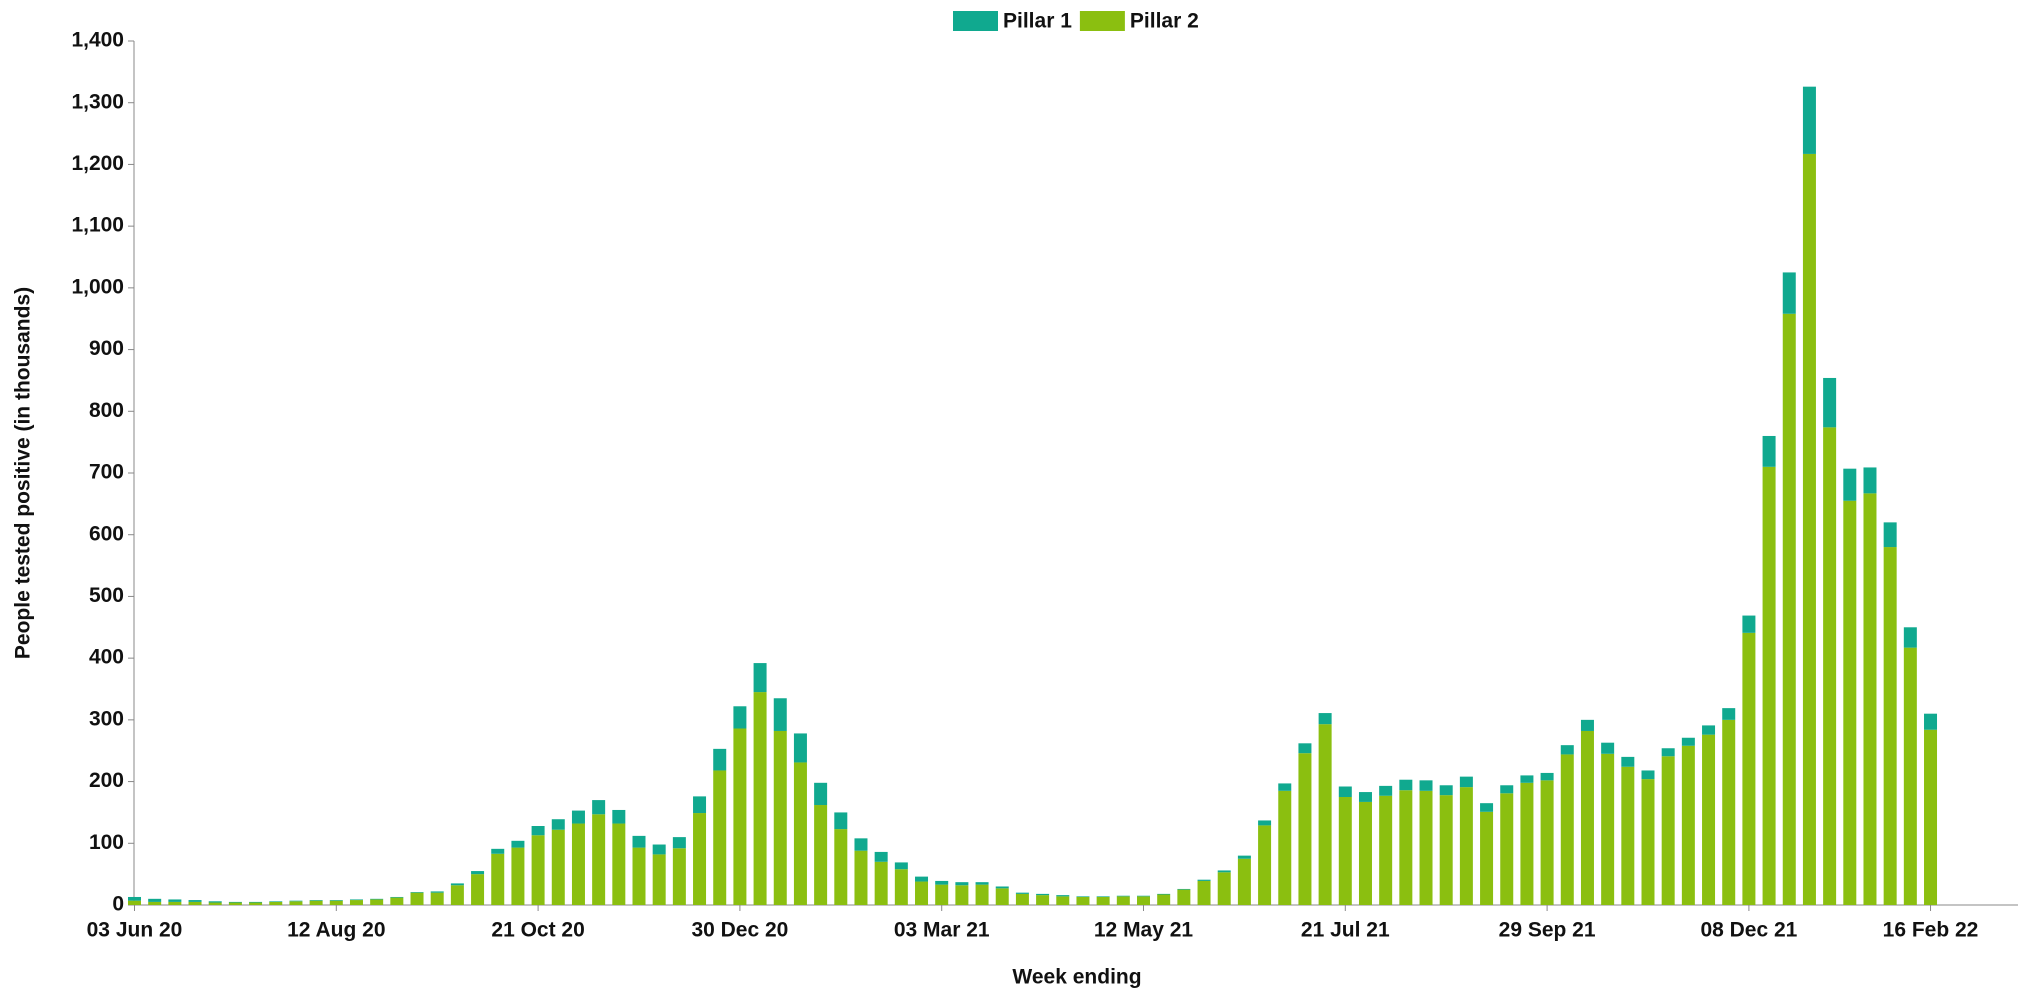  Describe the element at coordinates (97, 286) in the screenshot. I see `y-tick-label: 1,000` at that location.